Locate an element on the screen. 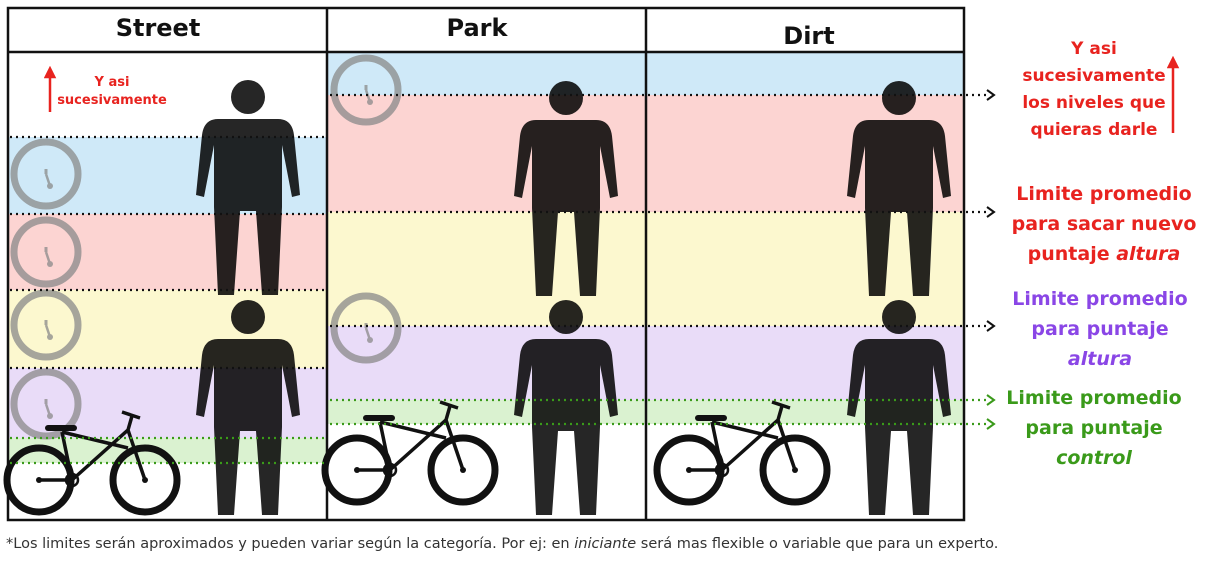  band-blue is located at coordinates (805, 73).